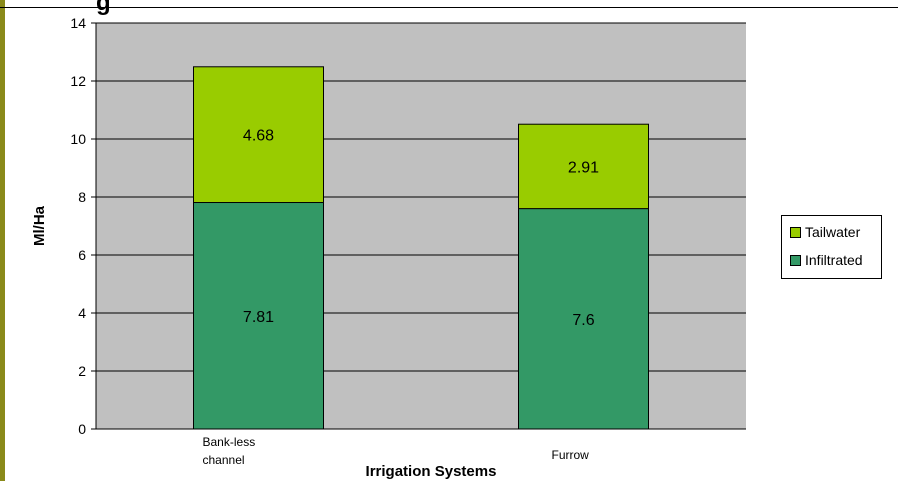 The height and width of the screenshot is (481, 898). Describe the element at coordinates (224, 460) in the screenshot. I see `x-category-label-line: channel` at that location.